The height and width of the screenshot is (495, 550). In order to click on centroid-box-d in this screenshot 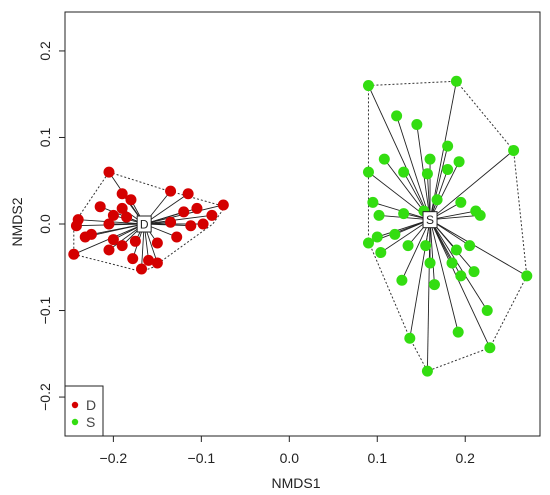, I will do `click(144, 224)`.